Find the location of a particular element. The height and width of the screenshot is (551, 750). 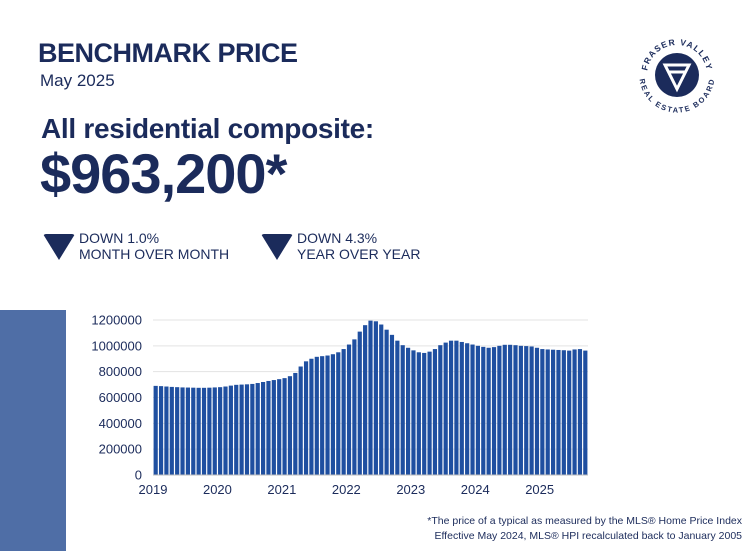

page-subtitle: May 2025 is located at coordinates (77, 80).